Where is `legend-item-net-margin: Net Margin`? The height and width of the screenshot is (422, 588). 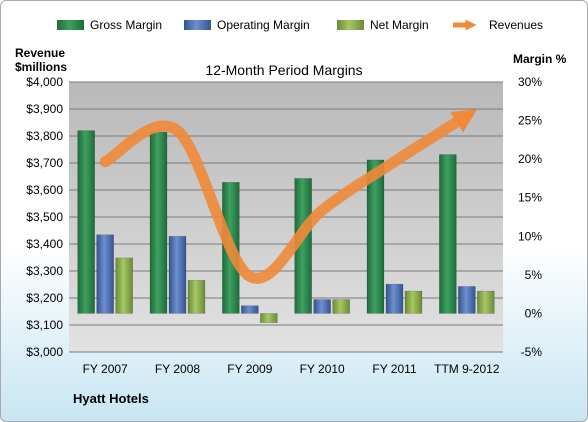
legend-item-net-margin: Net Margin is located at coordinates (383, 25).